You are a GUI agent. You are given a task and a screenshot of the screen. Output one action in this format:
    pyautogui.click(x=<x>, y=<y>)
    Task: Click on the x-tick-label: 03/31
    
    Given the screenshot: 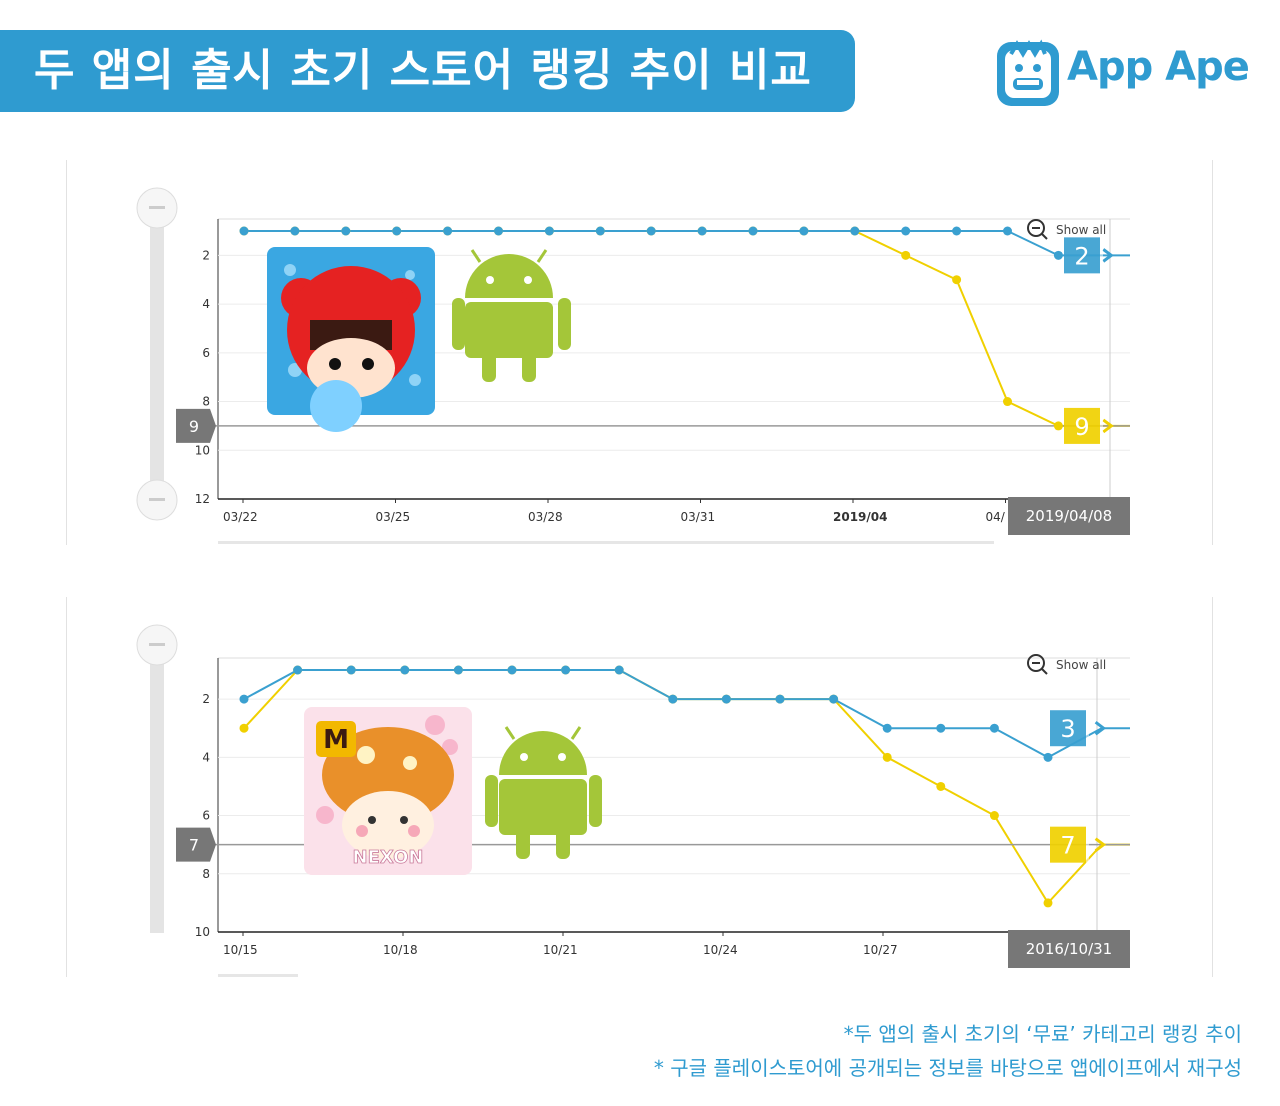 What is the action you would take?
    pyautogui.click(x=698, y=517)
    